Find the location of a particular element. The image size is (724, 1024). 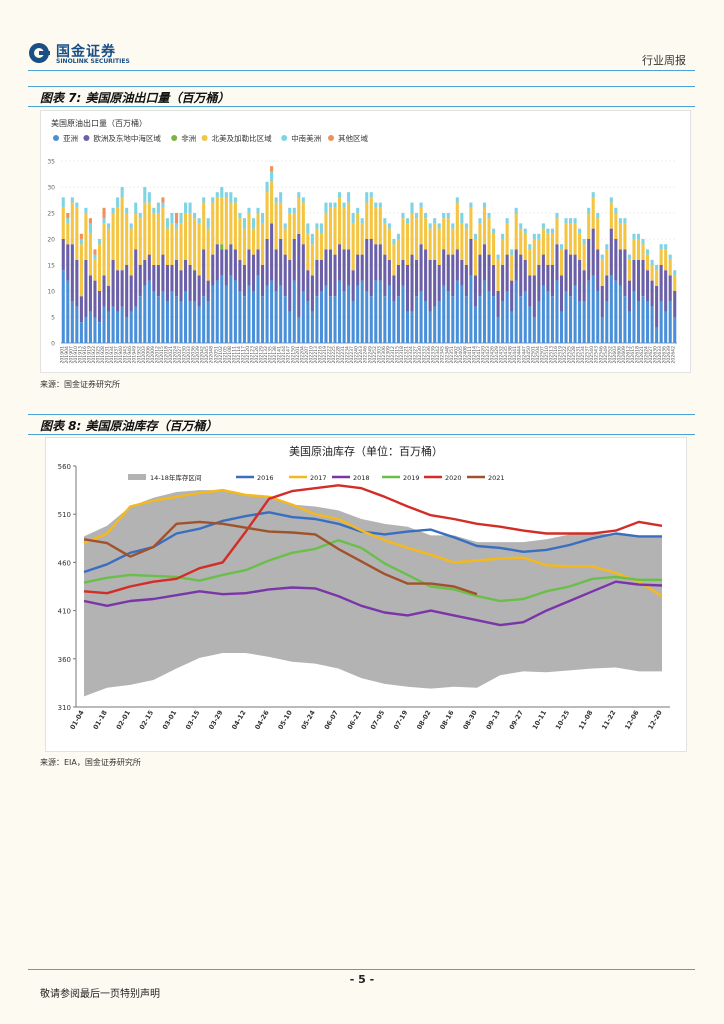

x-tick-label: 10-25 is located at coordinates (563, 720).